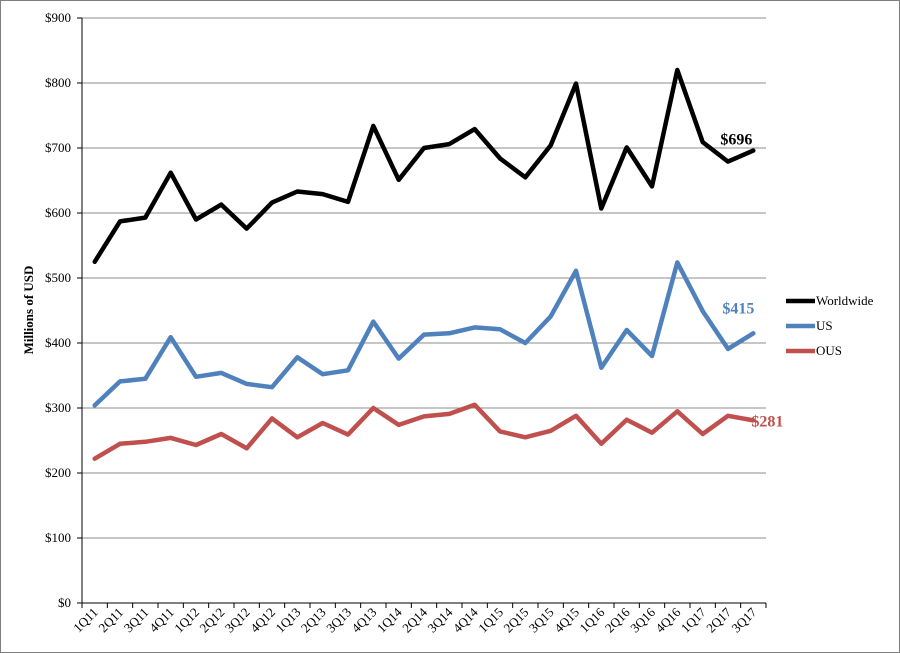 This screenshot has width=900, height=653. I want to click on x-tick-label: 1Q15, so click(490, 620).